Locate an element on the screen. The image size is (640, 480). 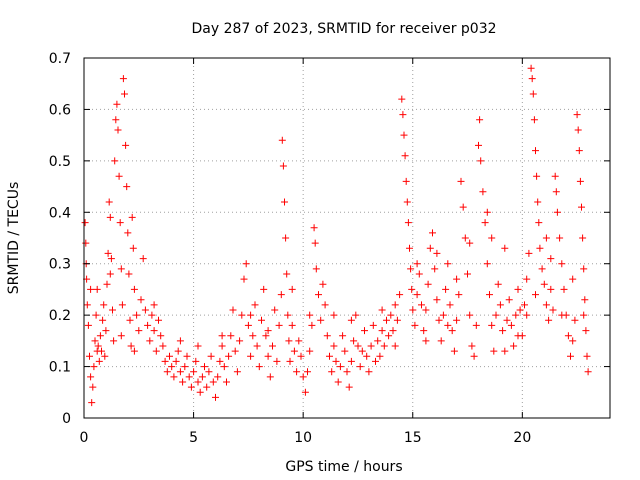
x-tick-label: 10 is located at coordinates (303, 438).